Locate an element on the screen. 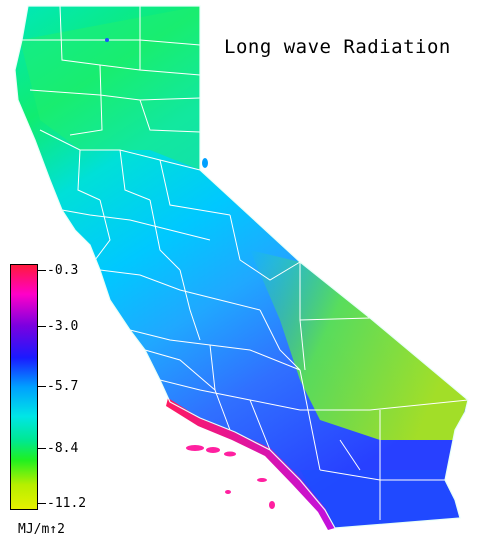 Image resolution: width=500 pixels, height=550 pixels. color-legend-bar is located at coordinates (24, 387).